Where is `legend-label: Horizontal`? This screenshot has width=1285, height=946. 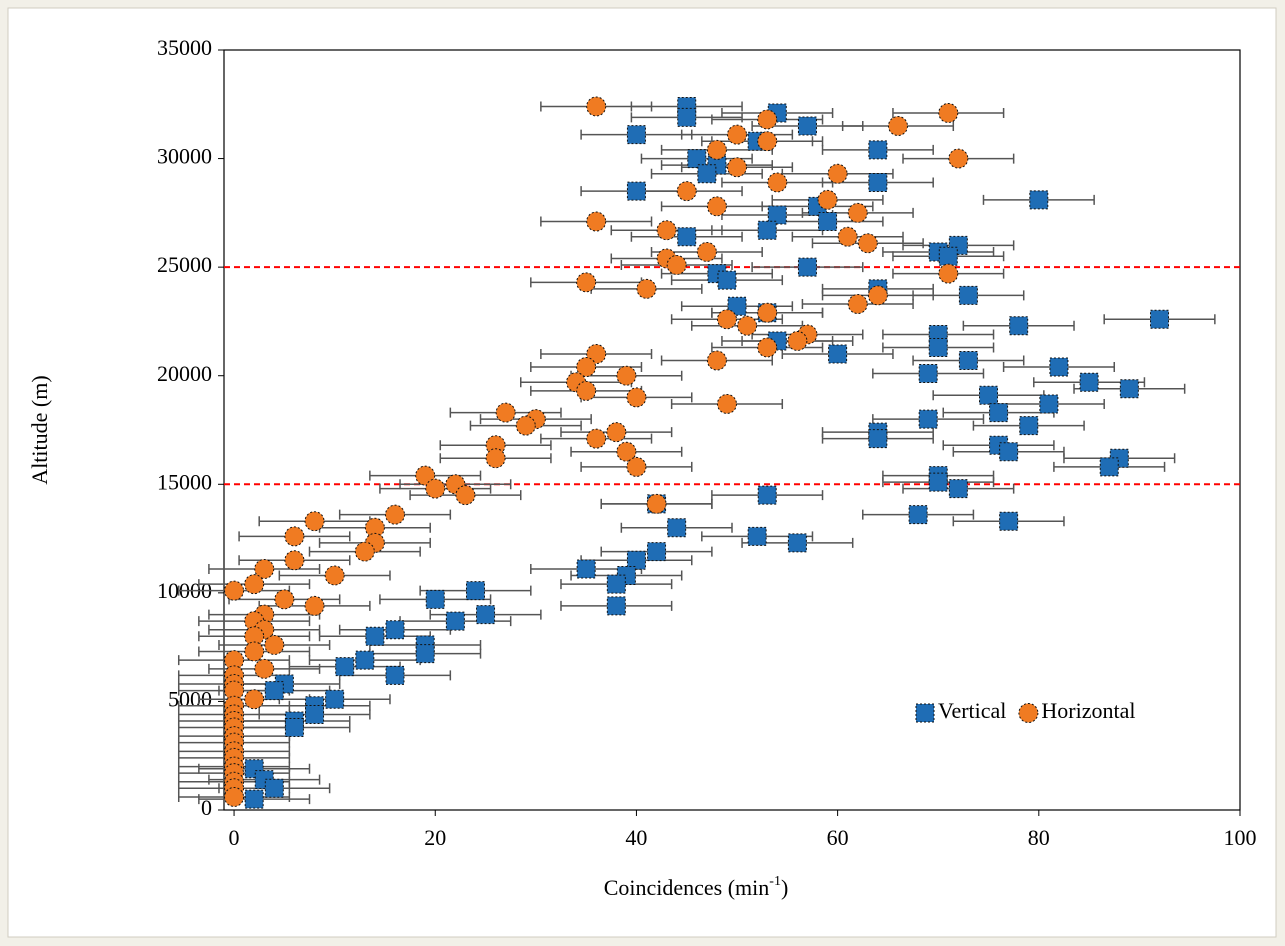 legend-label: Horizontal is located at coordinates (1088, 710).